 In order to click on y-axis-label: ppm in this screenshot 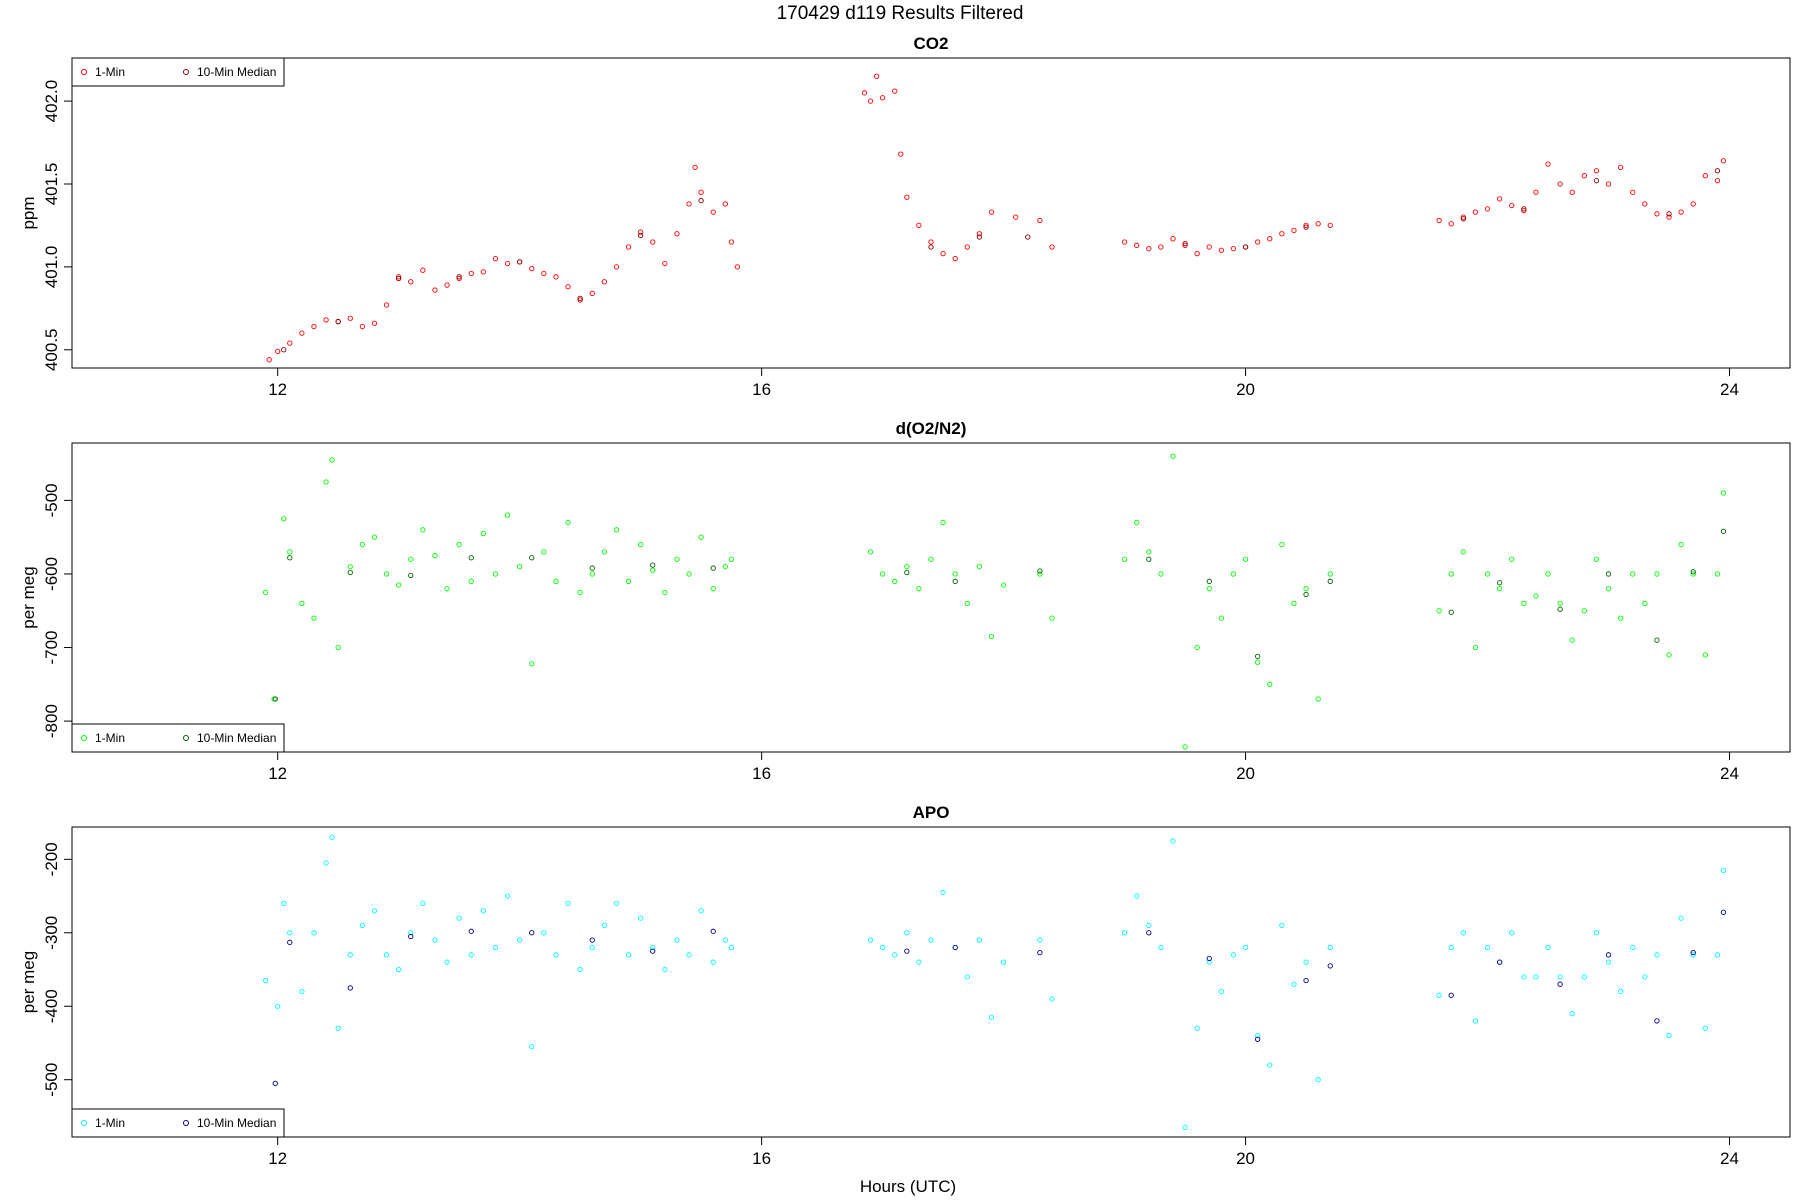, I will do `click(28, 212)`.